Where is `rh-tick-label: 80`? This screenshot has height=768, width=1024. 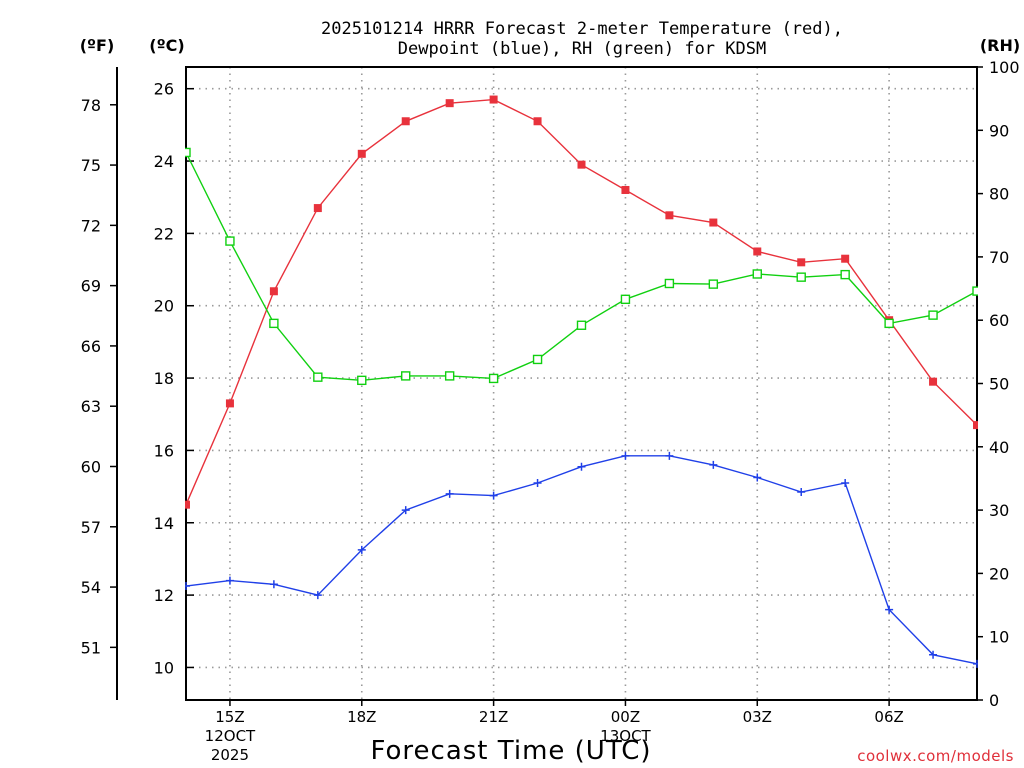 rh-tick-label: 80 is located at coordinates (999, 194).